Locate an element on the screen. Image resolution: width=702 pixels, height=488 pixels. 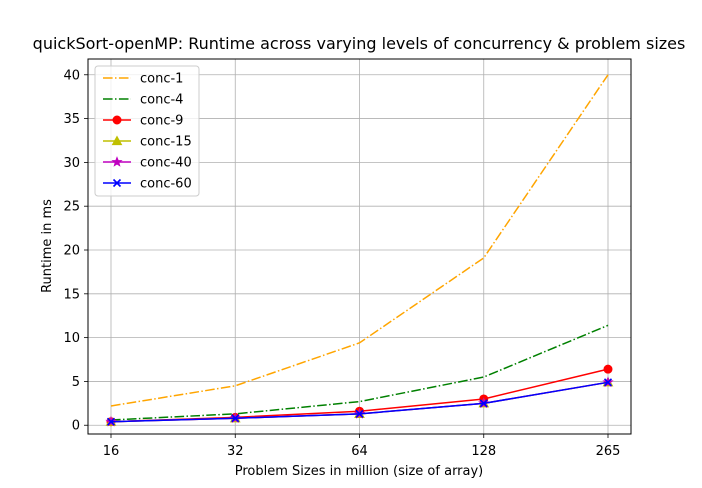
x-tick-label: 16 is located at coordinates (111, 451).